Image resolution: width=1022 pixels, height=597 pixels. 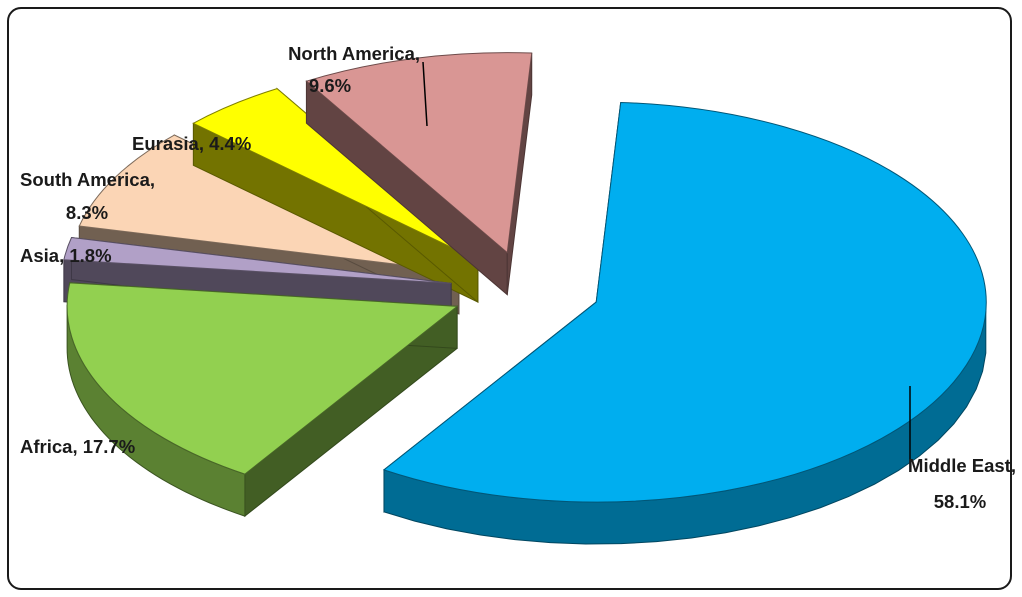 I want to click on label-north-america-line1: North America,, so click(x=354, y=53).